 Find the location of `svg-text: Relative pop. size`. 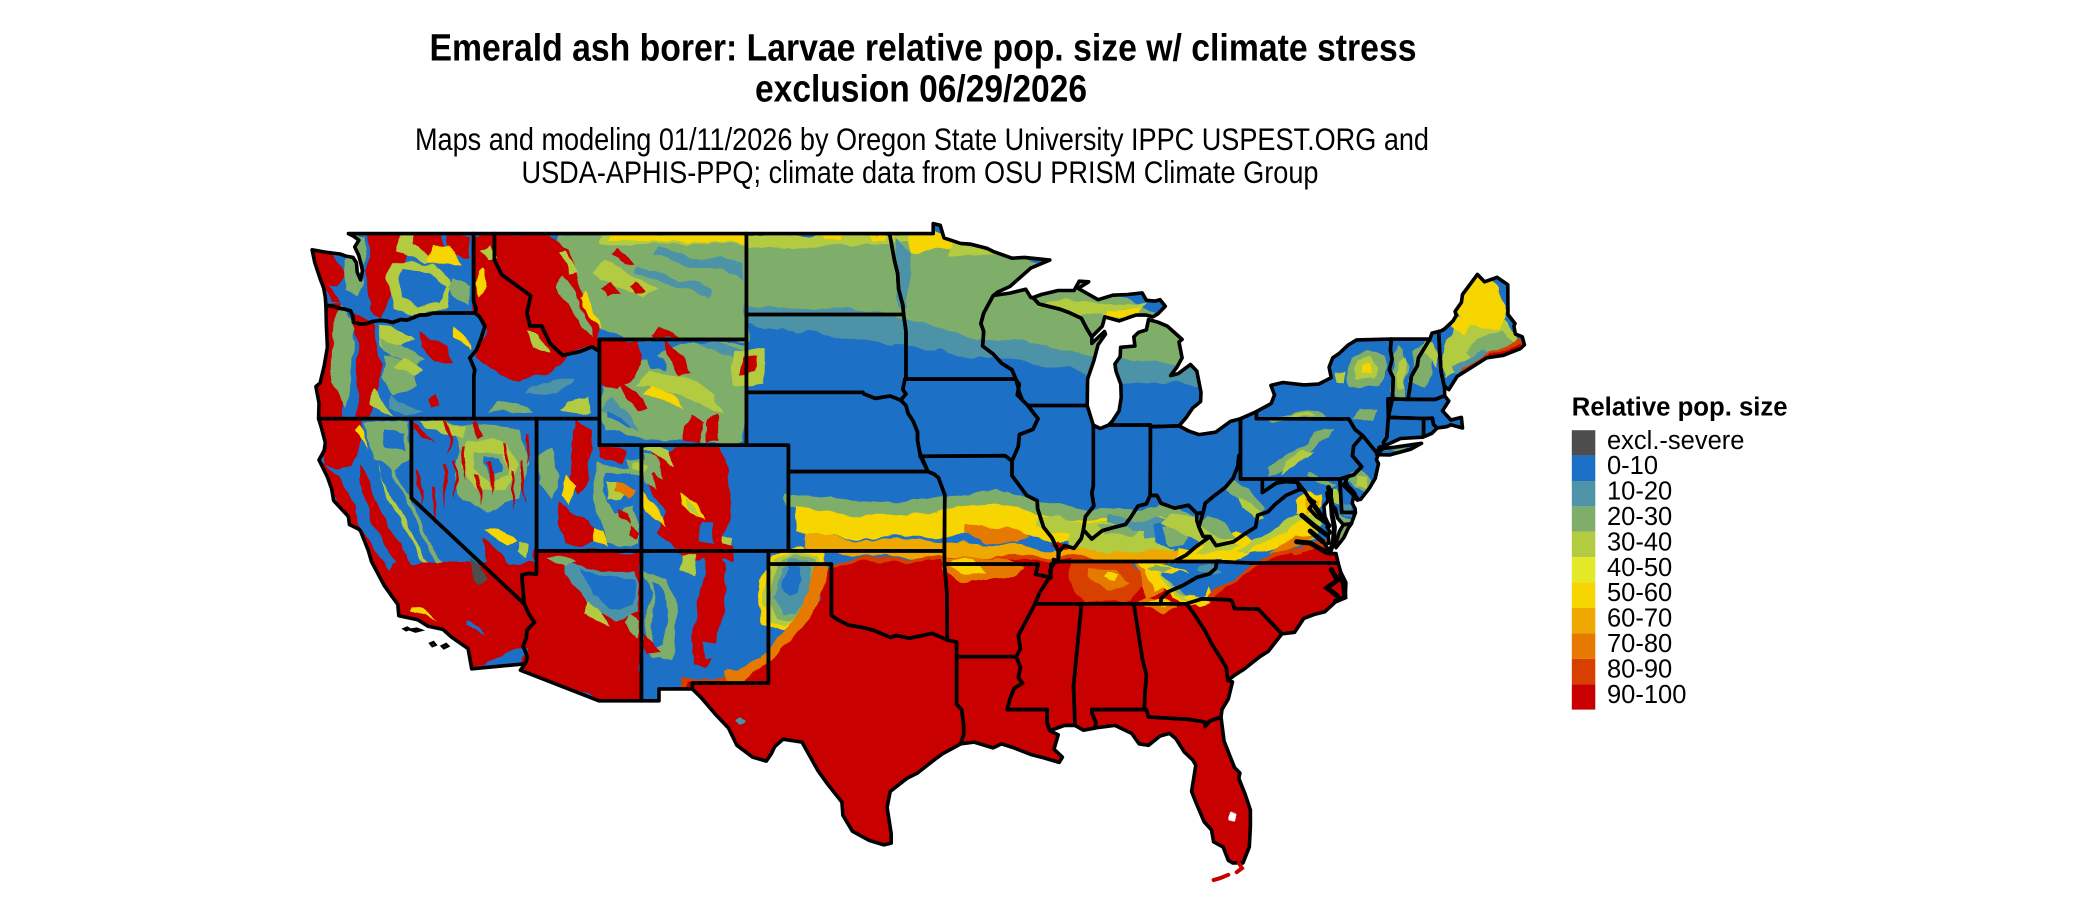

svg-text: Relative pop. size is located at coordinates (1680, 407).